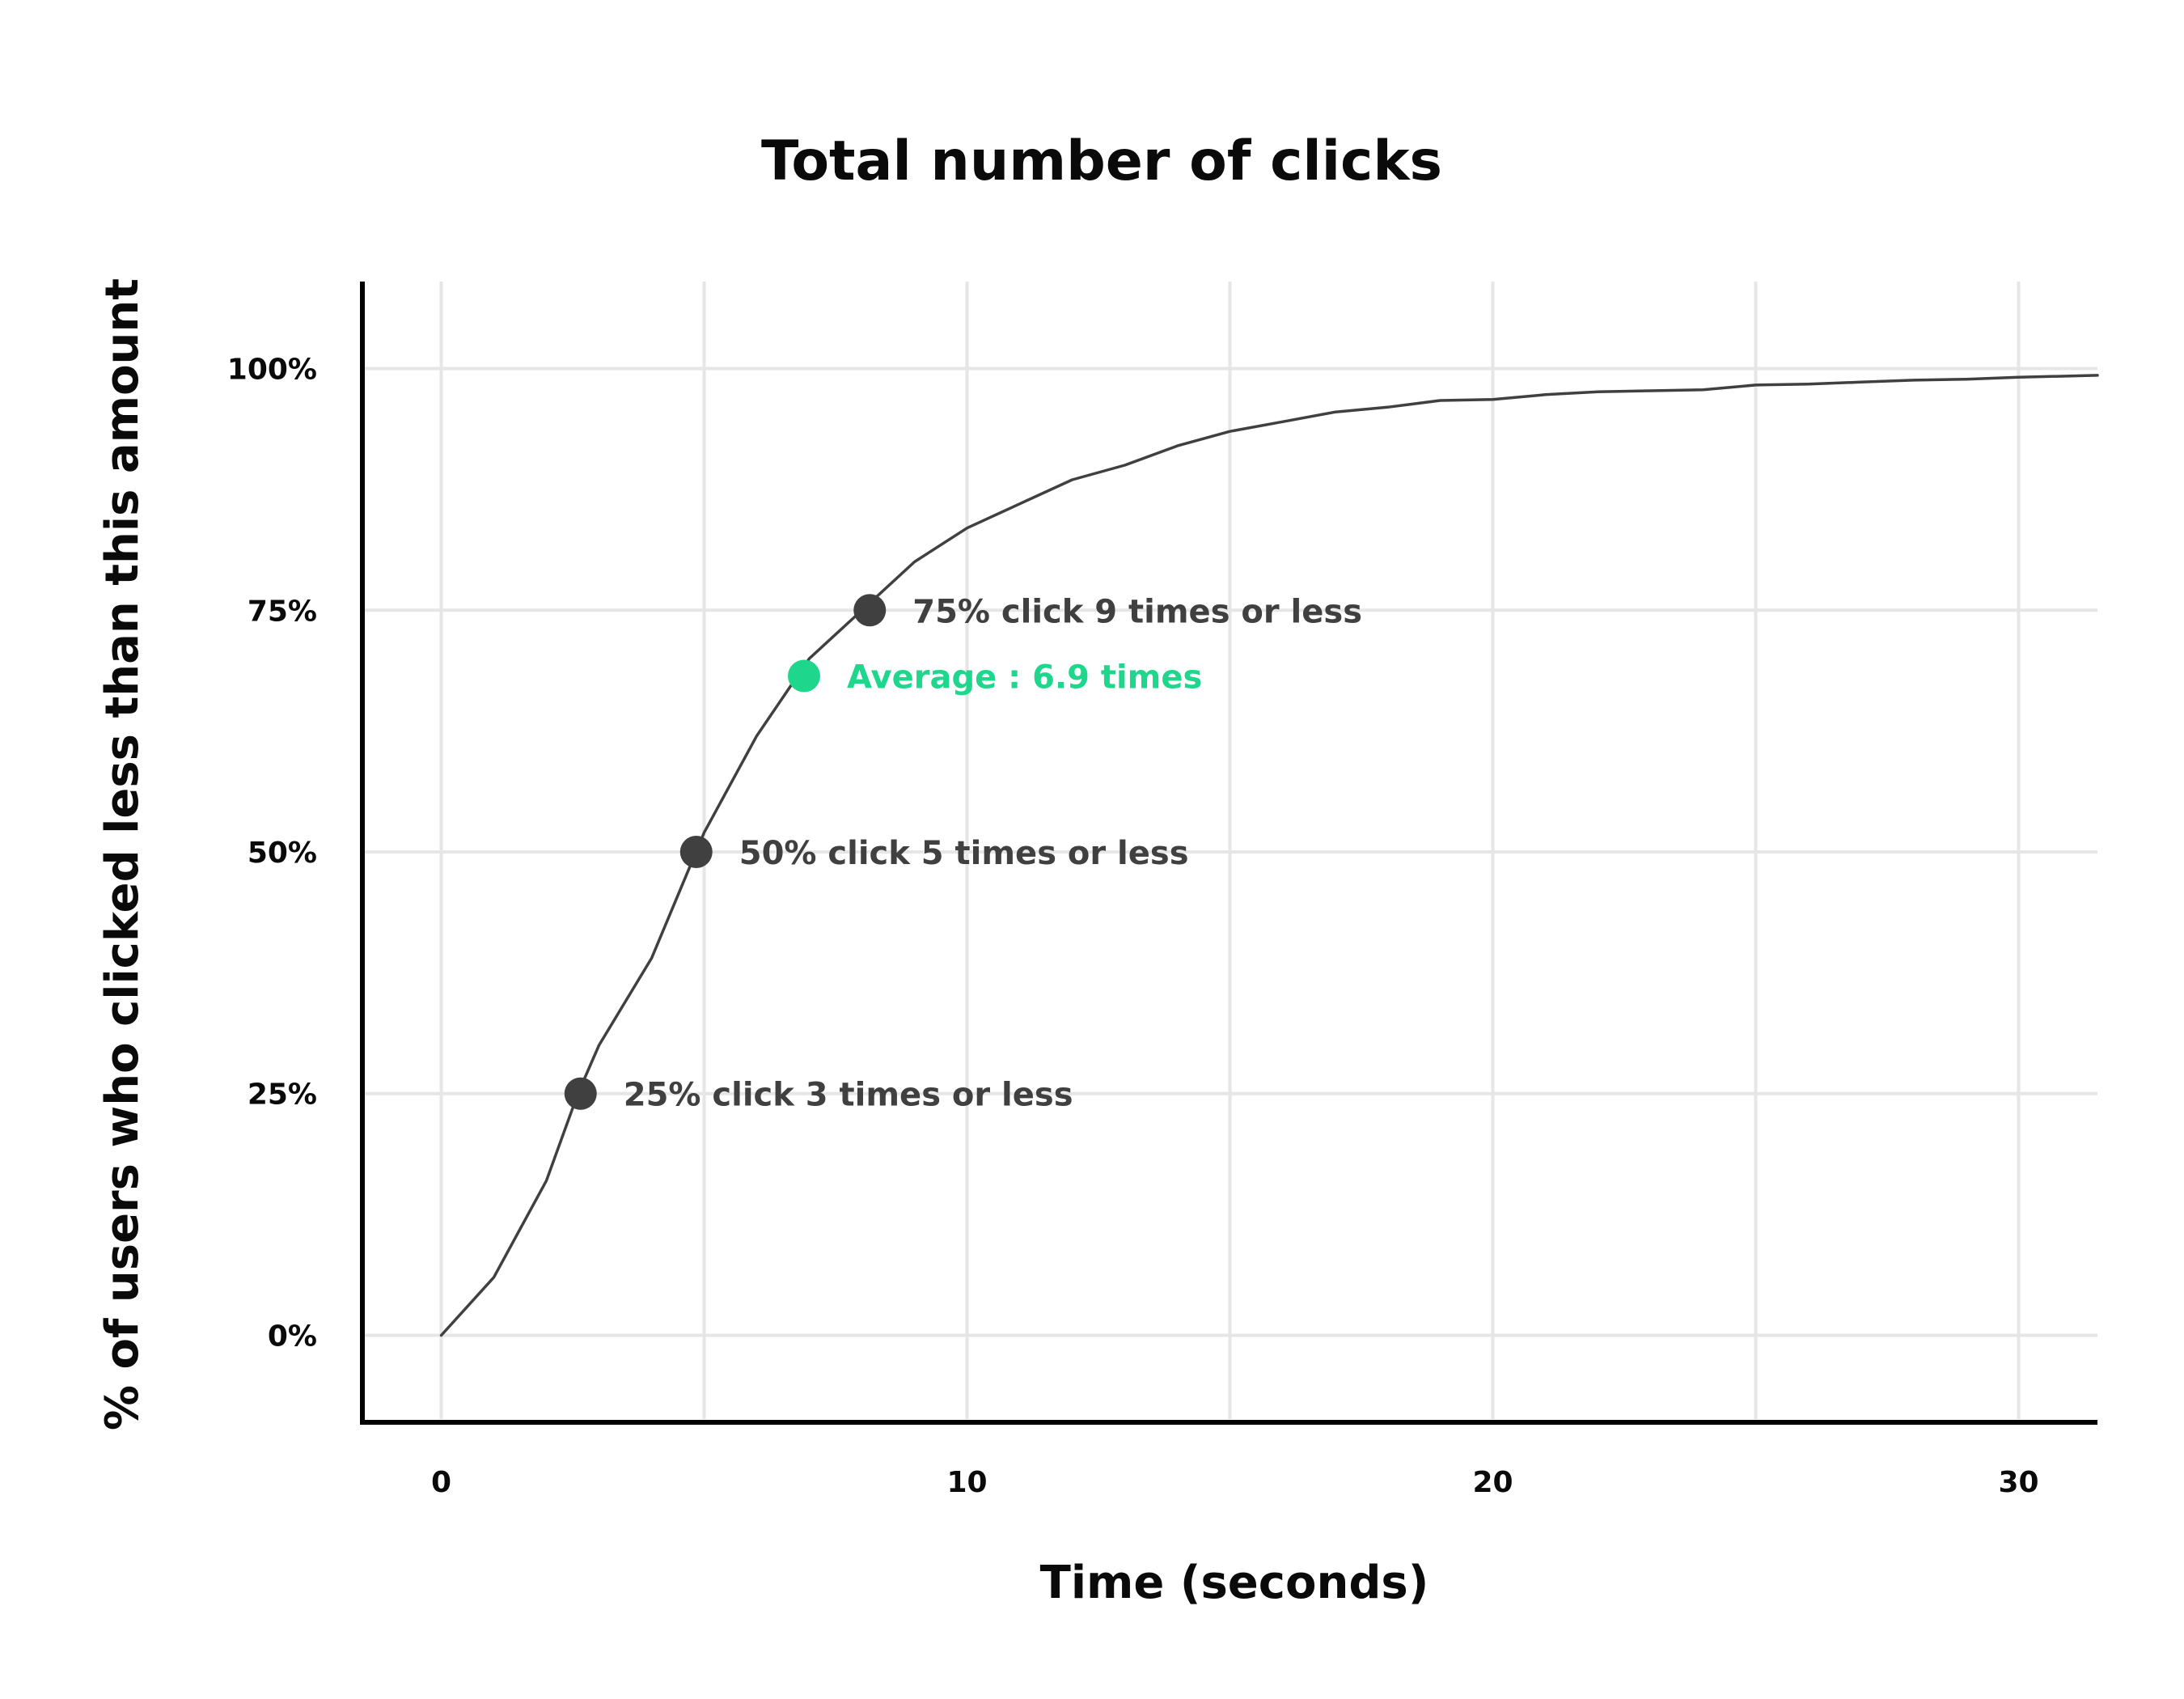  I want to click on x-tick-label: 0, so click(441, 1482).